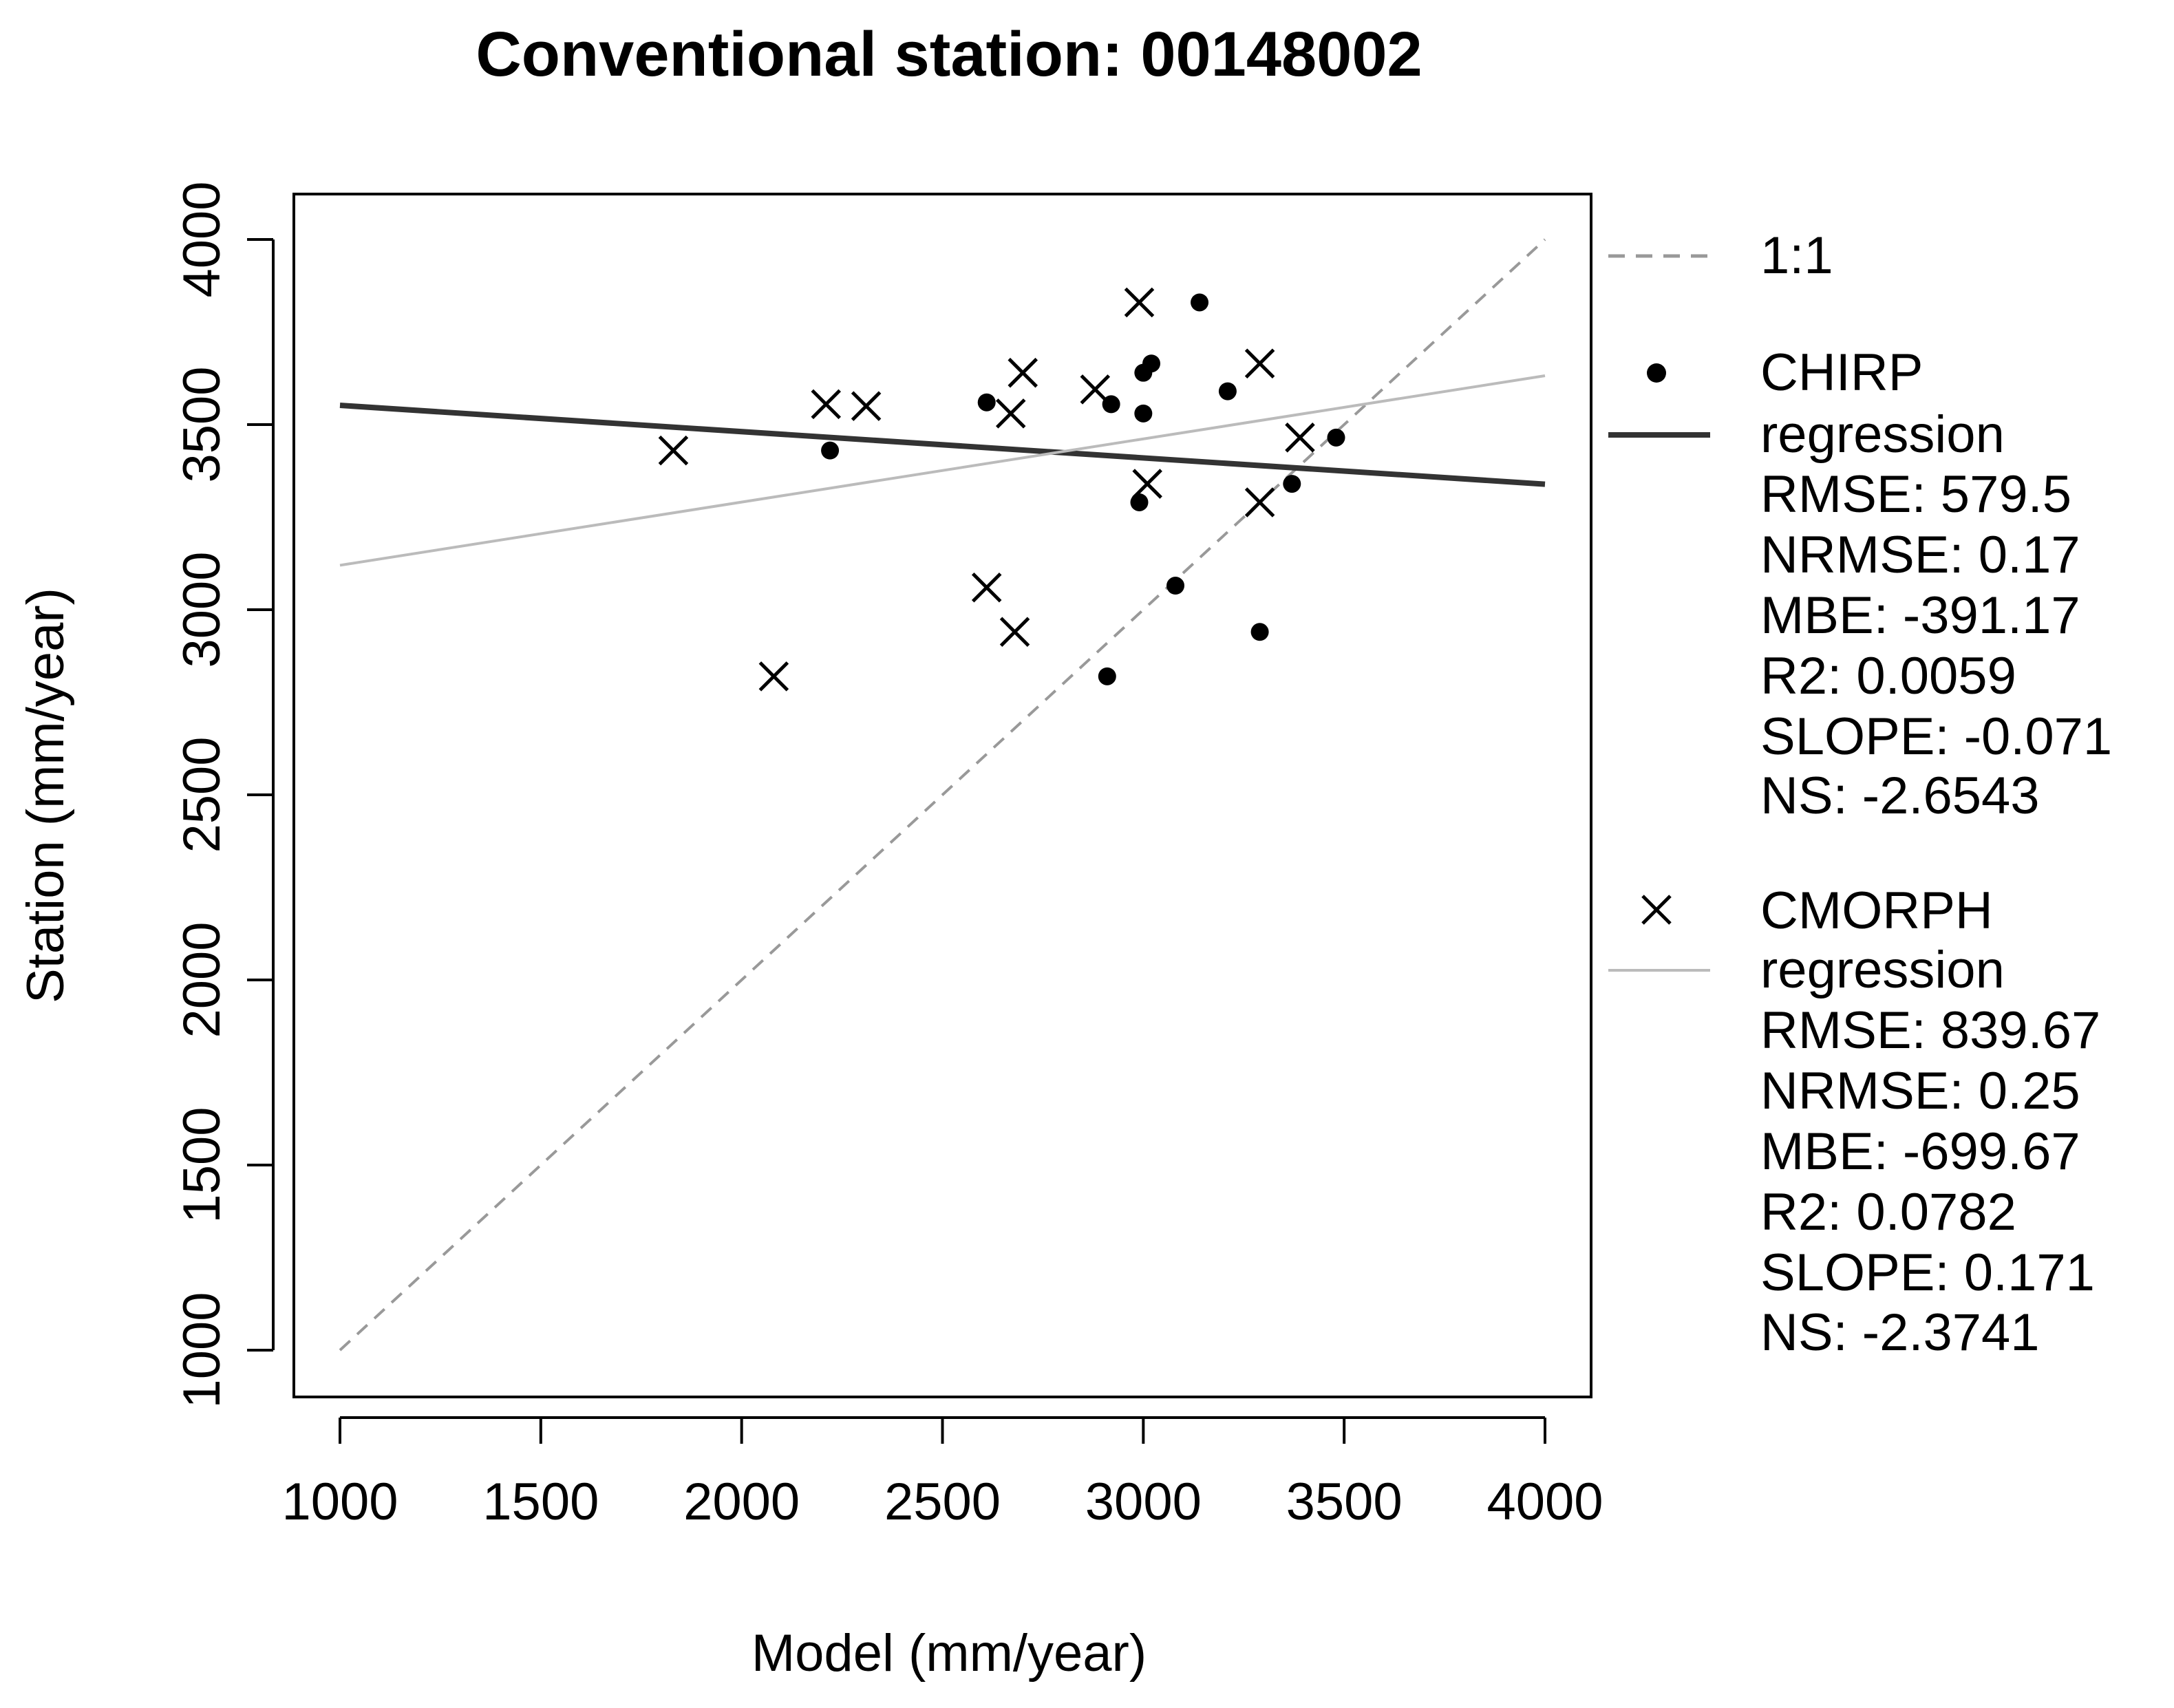 This screenshot has width=2174, height=1708. Describe the element at coordinates (1920, 615) in the screenshot. I see `legend-chirp-stat: MBE: -391.17` at that location.